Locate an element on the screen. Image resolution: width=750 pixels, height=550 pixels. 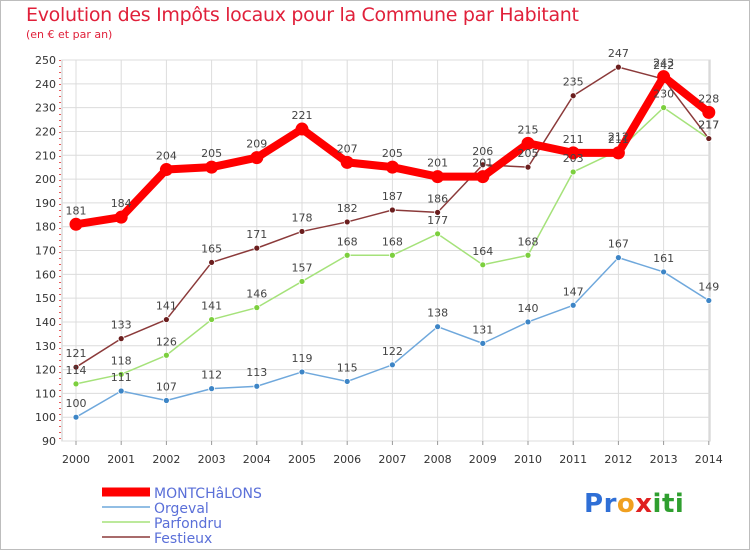
logo-letter: t is located at coordinates (668, 504).